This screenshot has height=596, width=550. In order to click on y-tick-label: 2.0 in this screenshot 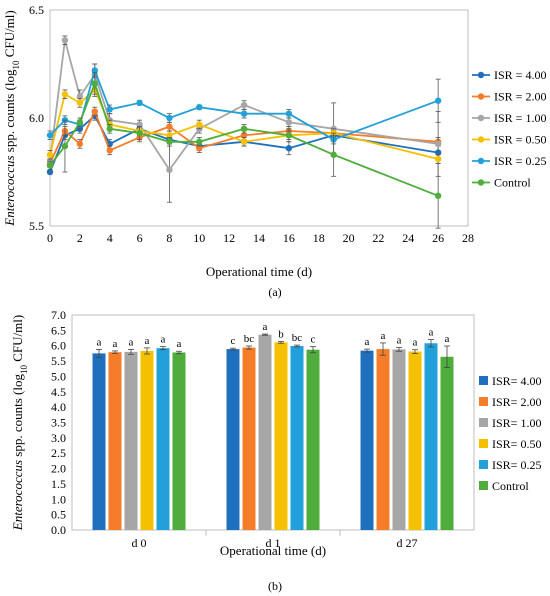, I will do `click(58, 469)`.